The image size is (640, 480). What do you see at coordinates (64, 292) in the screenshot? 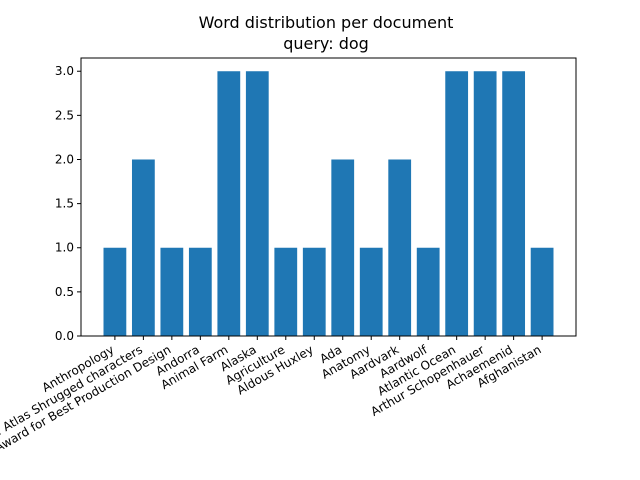
I see `y-tick-label: 0.5` at bounding box center [64, 292].